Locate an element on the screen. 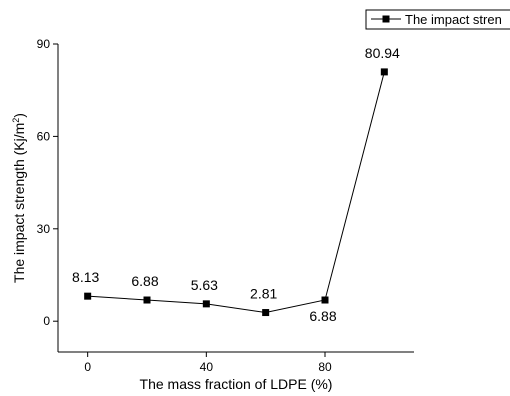  x-ticks: 0 40 80 is located at coordinates (208, 363).